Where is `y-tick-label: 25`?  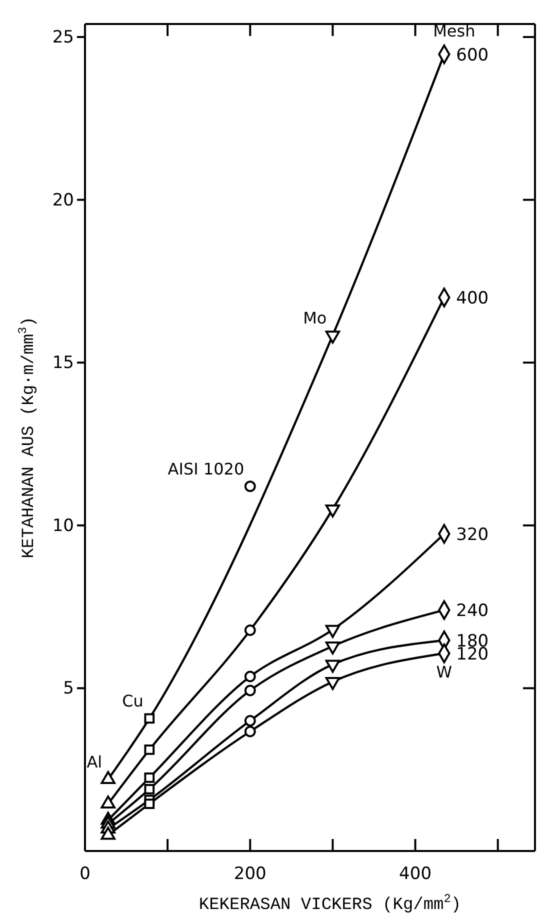 y-tick-label: 25 is located at coordinates (63, 37).